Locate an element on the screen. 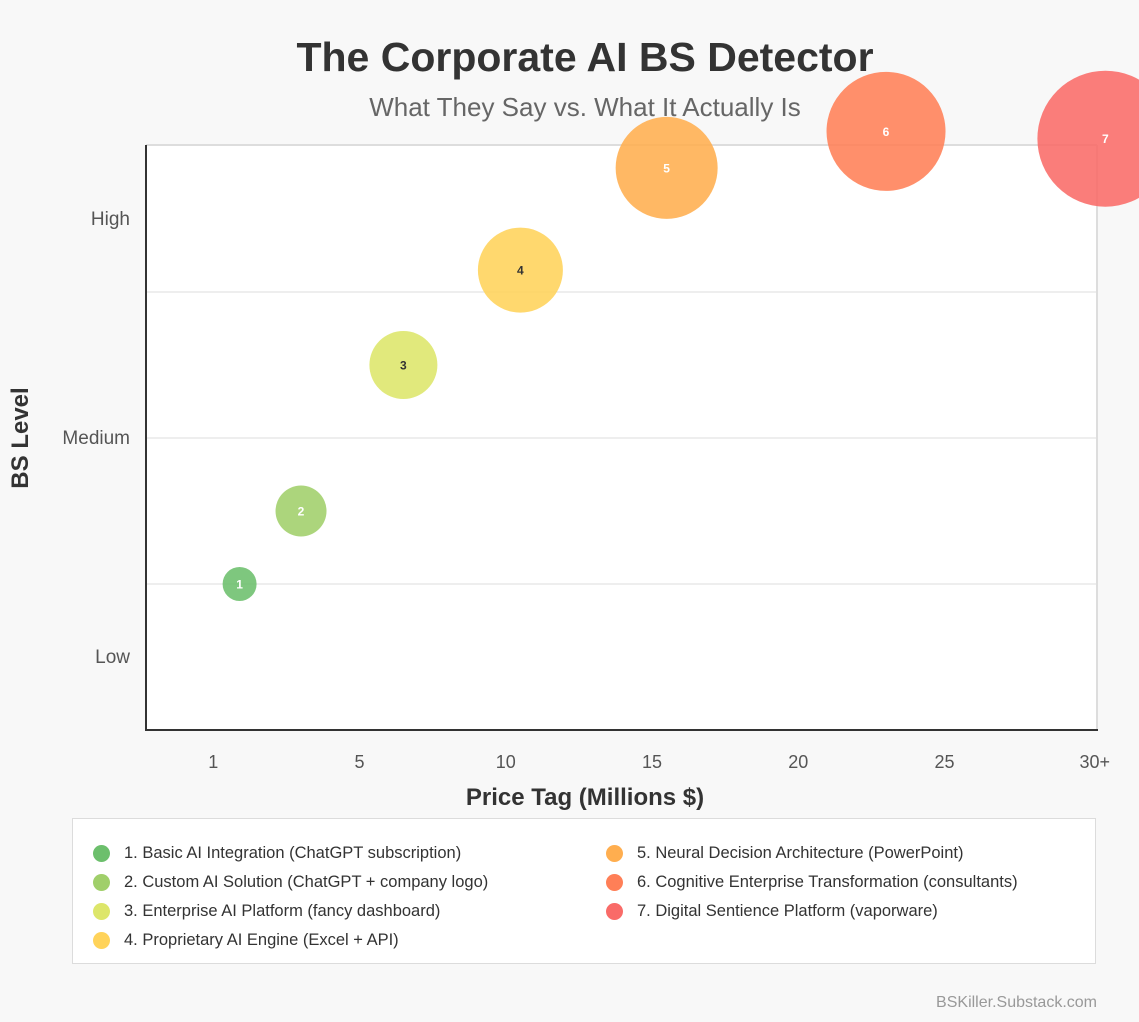 Image resolution: width=1139 pixels, height=1022 pixels. bubble-label-5: 5 is located at coordinates (666, 168).